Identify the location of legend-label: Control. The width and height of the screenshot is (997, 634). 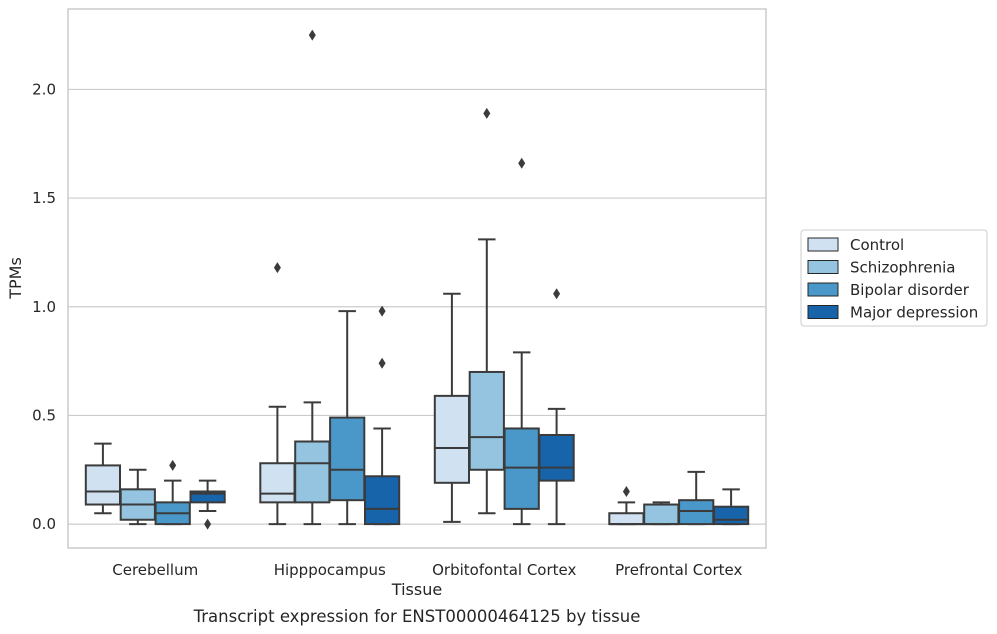
(877, 245).